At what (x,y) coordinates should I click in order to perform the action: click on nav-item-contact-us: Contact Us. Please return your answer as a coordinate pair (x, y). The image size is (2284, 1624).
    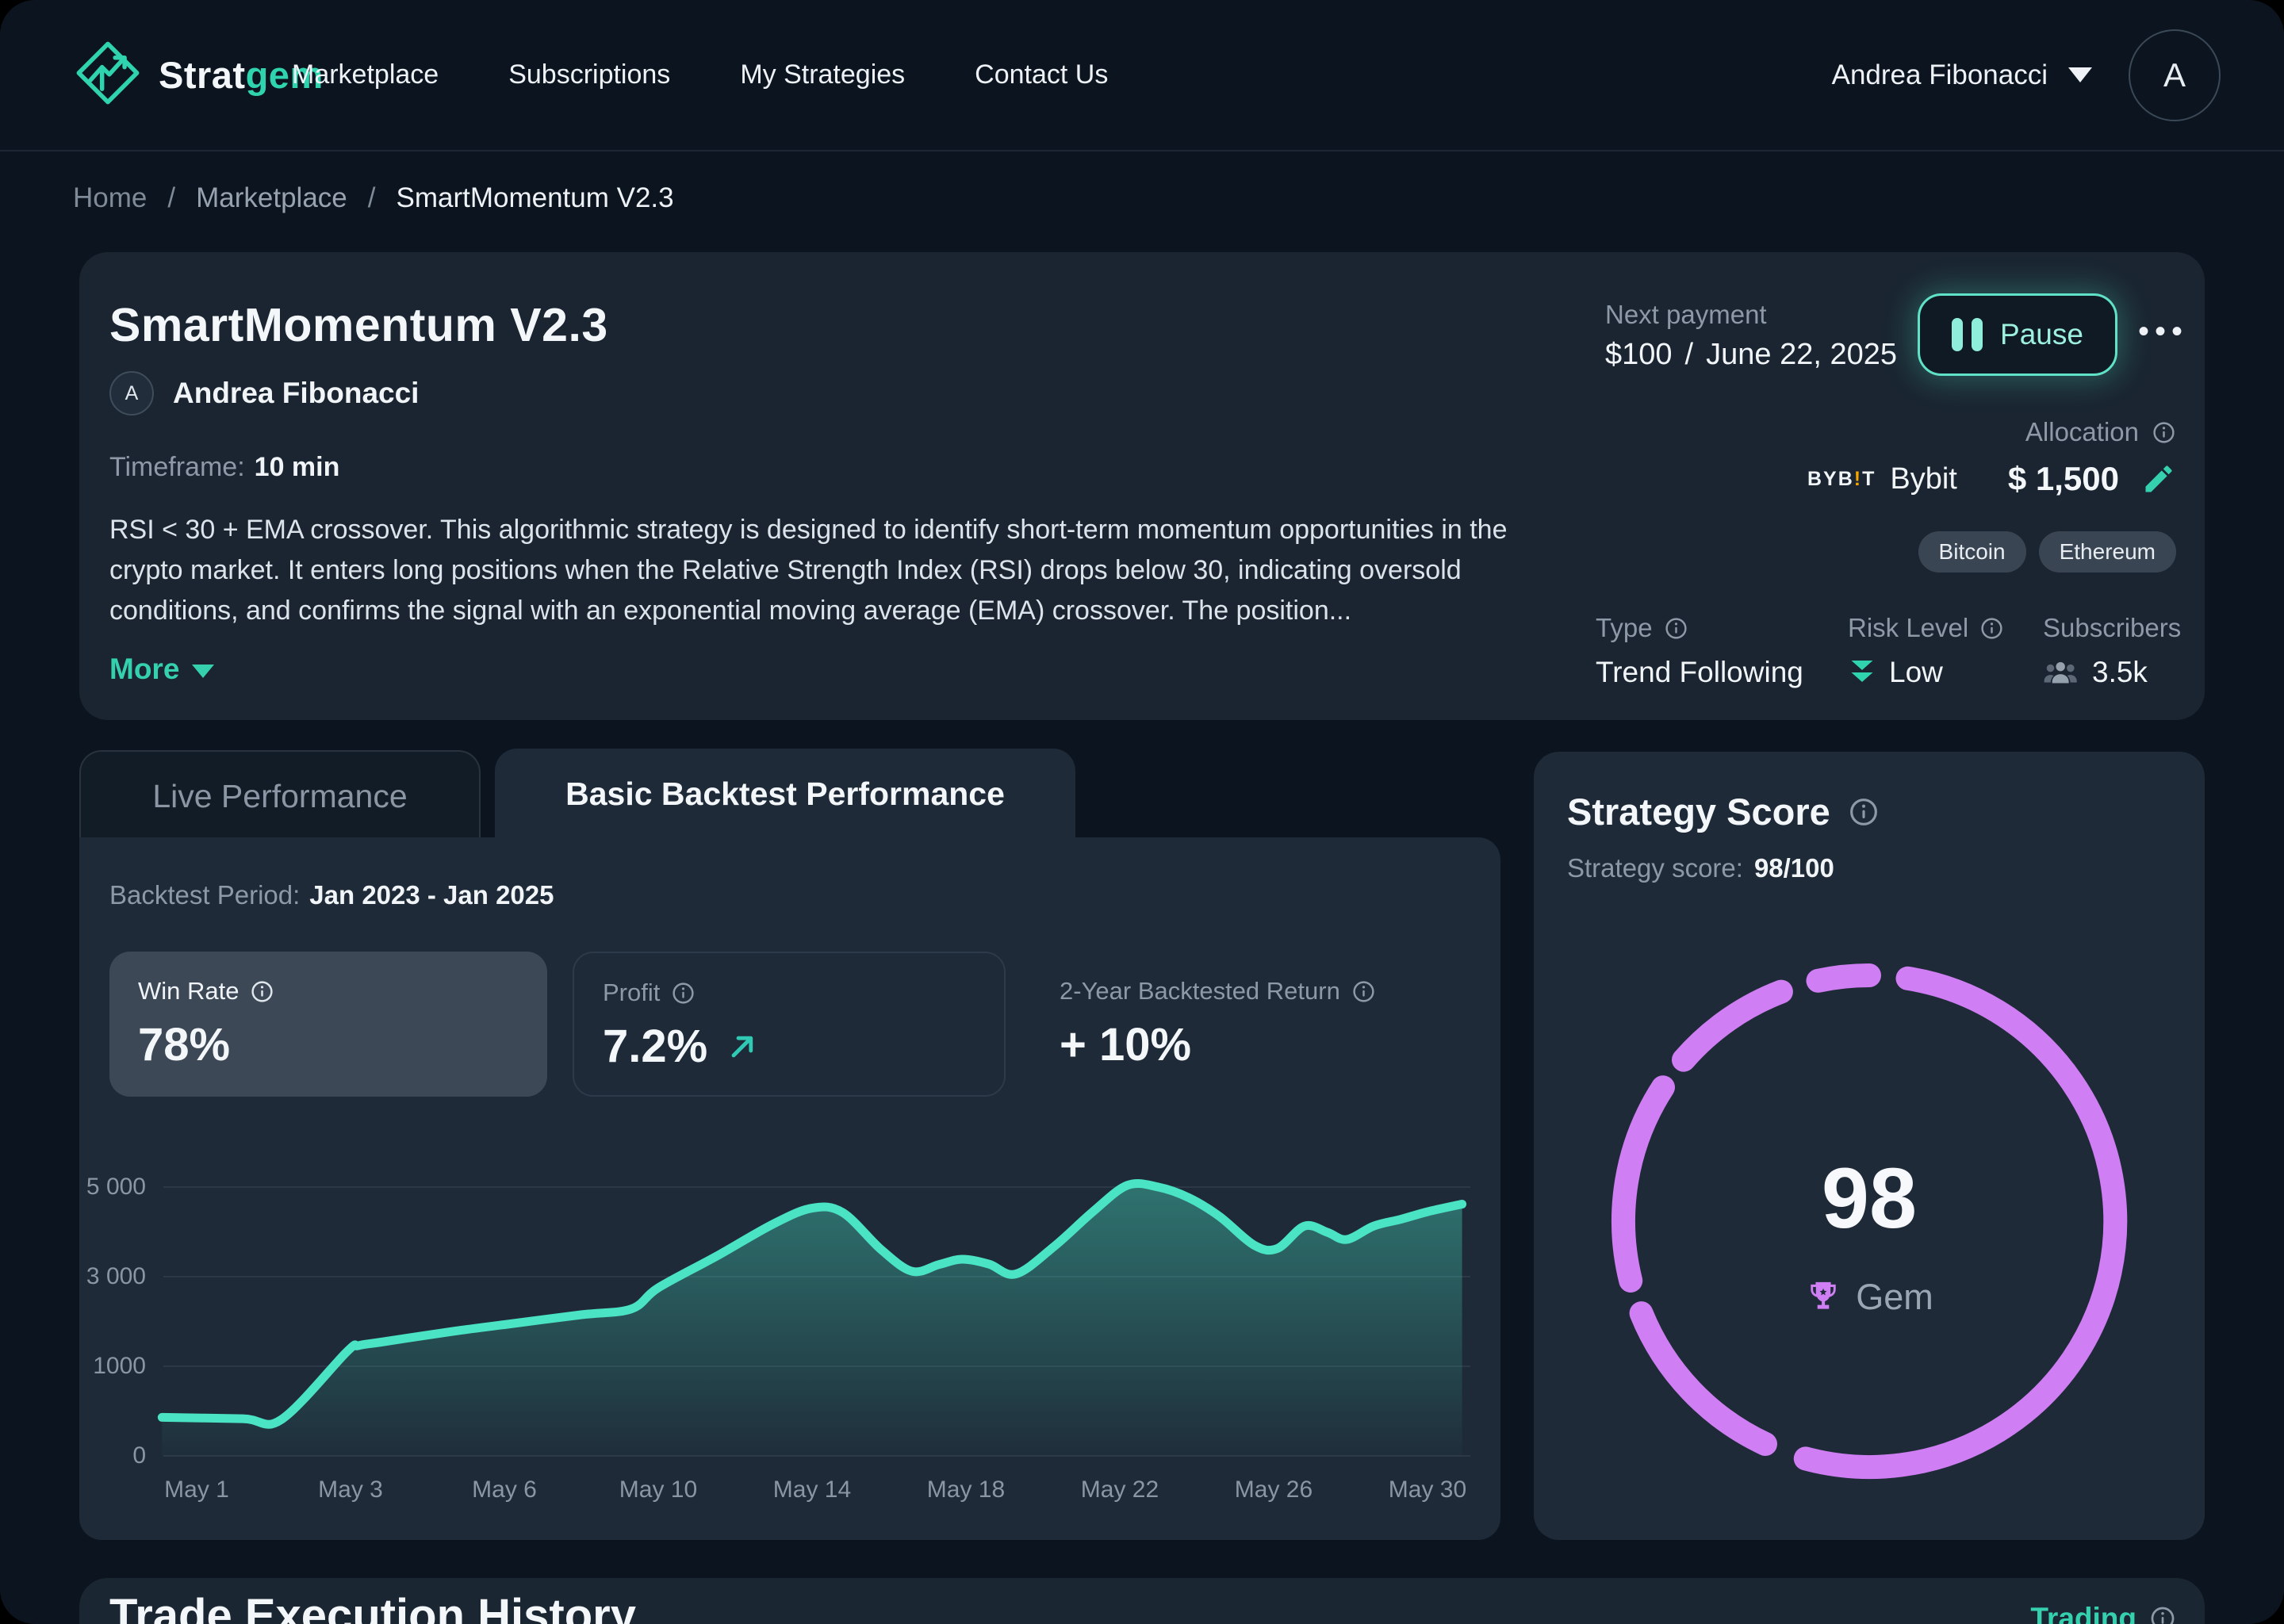
    Looking at the image, I should click on (1042, 74).